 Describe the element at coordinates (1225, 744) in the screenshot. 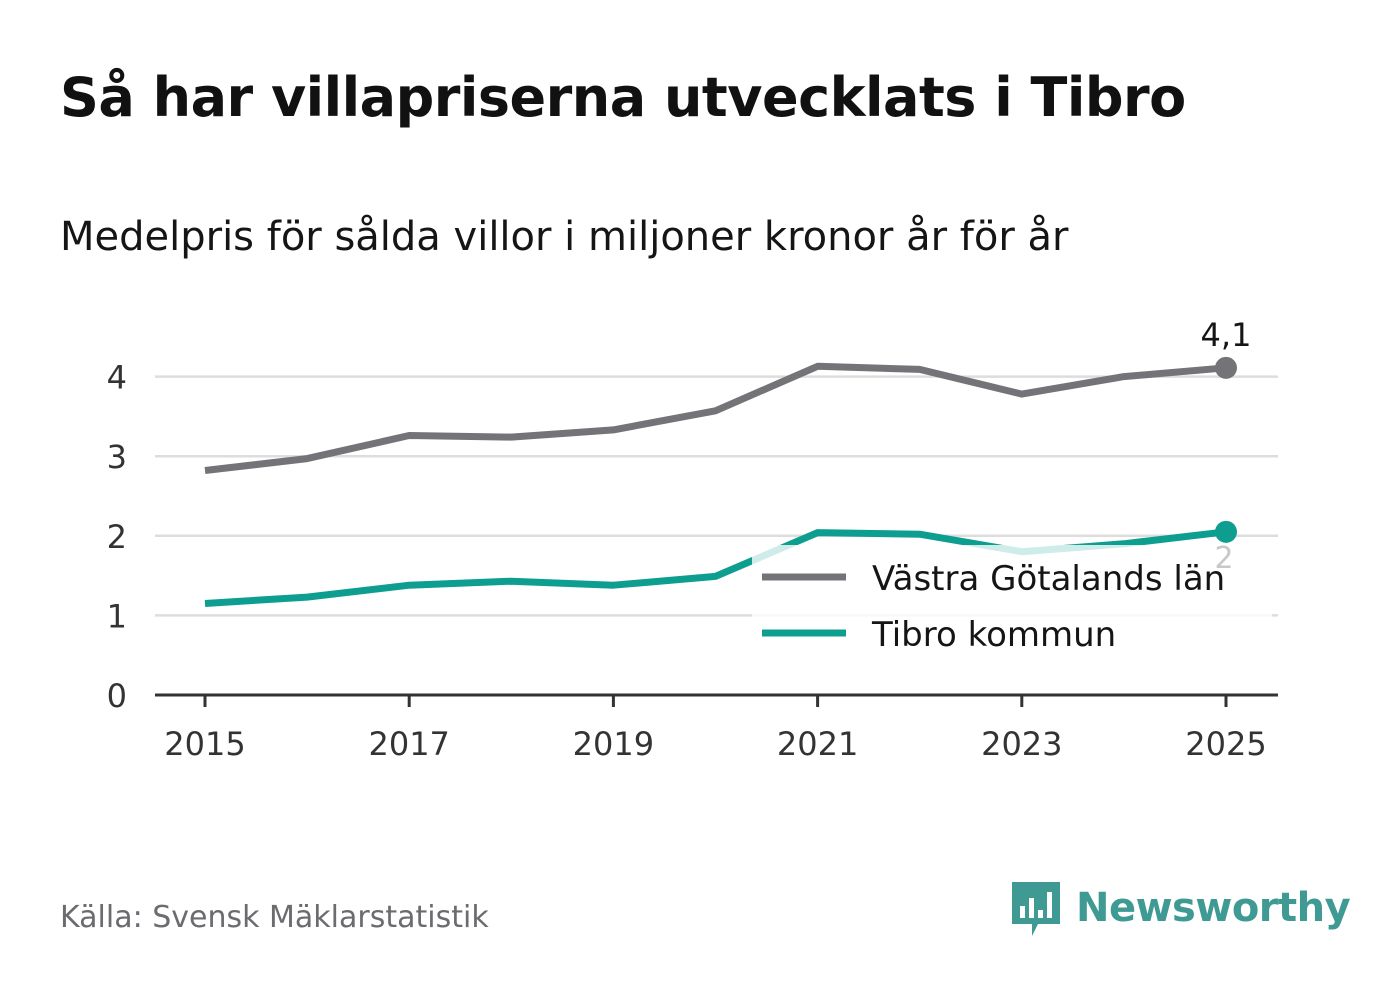

I see `x-tick-label: 2025` at that location.